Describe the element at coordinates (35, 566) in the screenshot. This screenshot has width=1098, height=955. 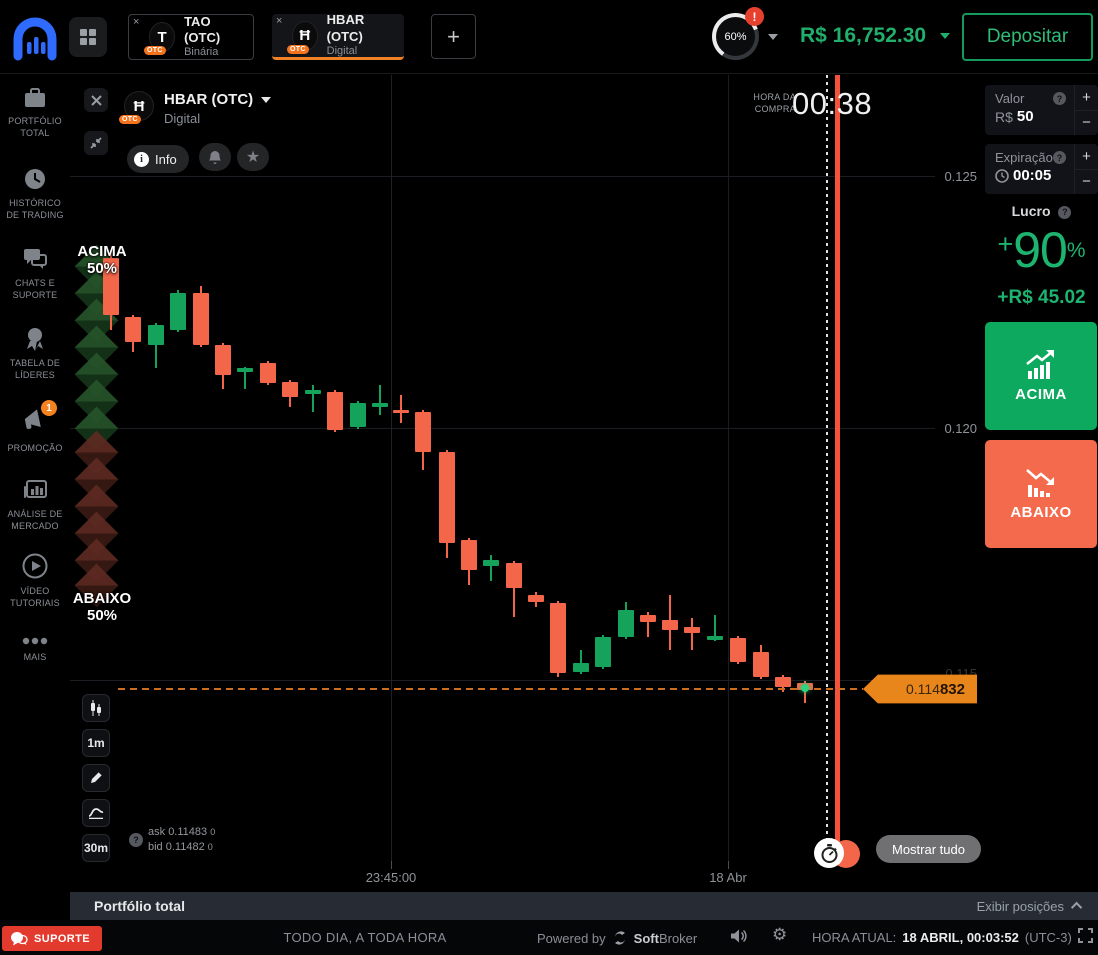
I see `video-play-icon` at that location.